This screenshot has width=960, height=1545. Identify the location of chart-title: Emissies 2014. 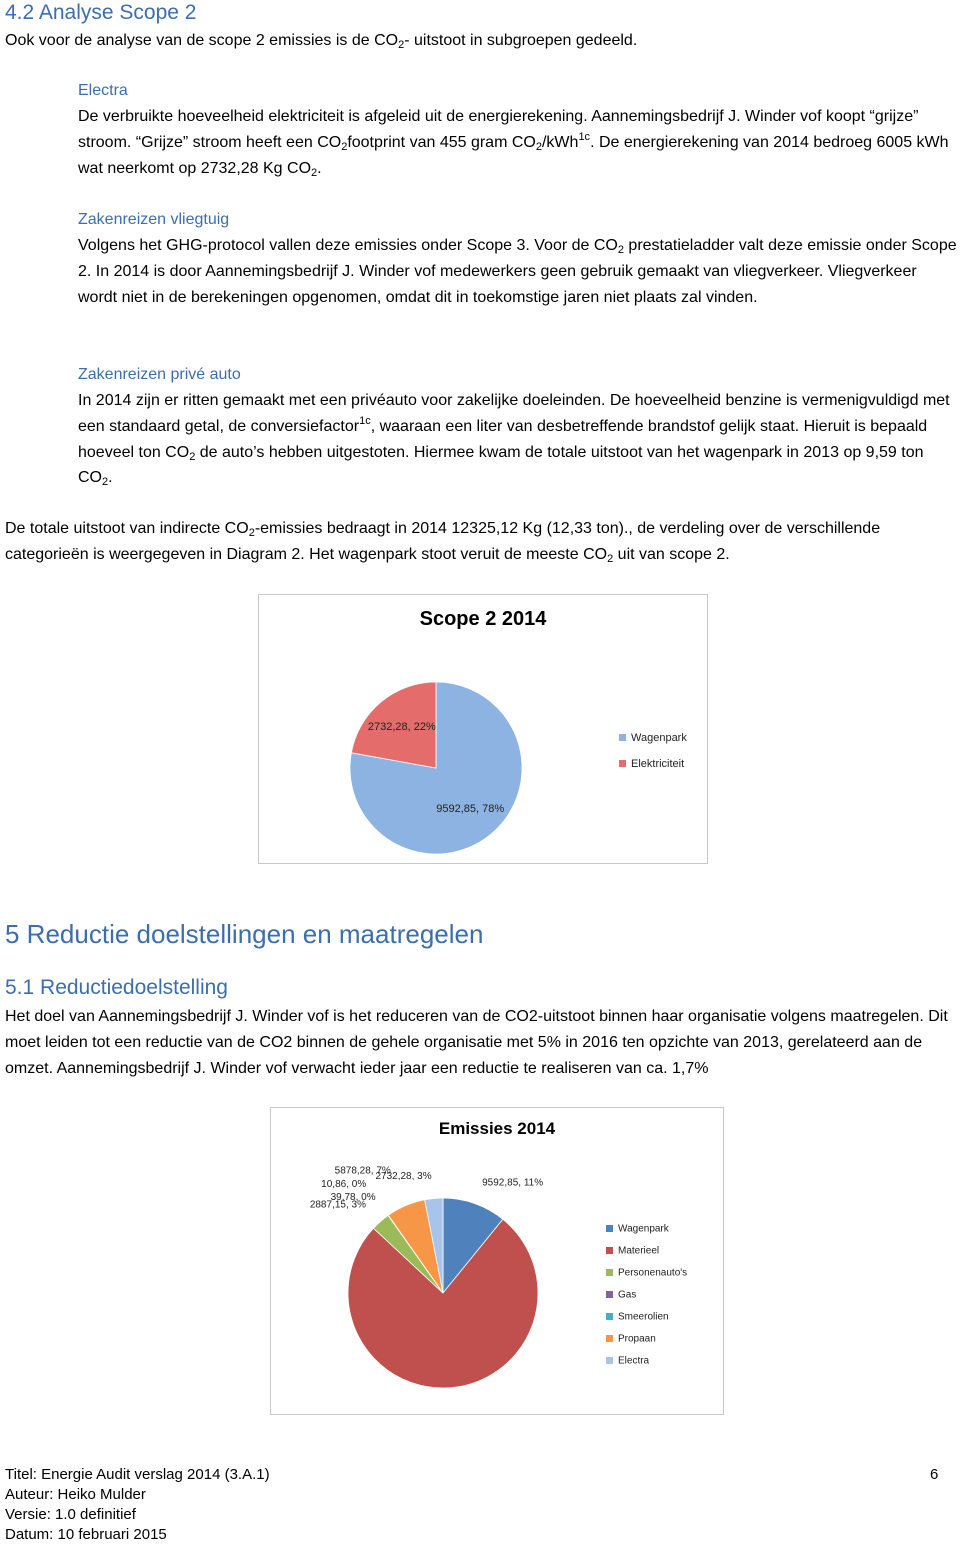
(497, 1128).